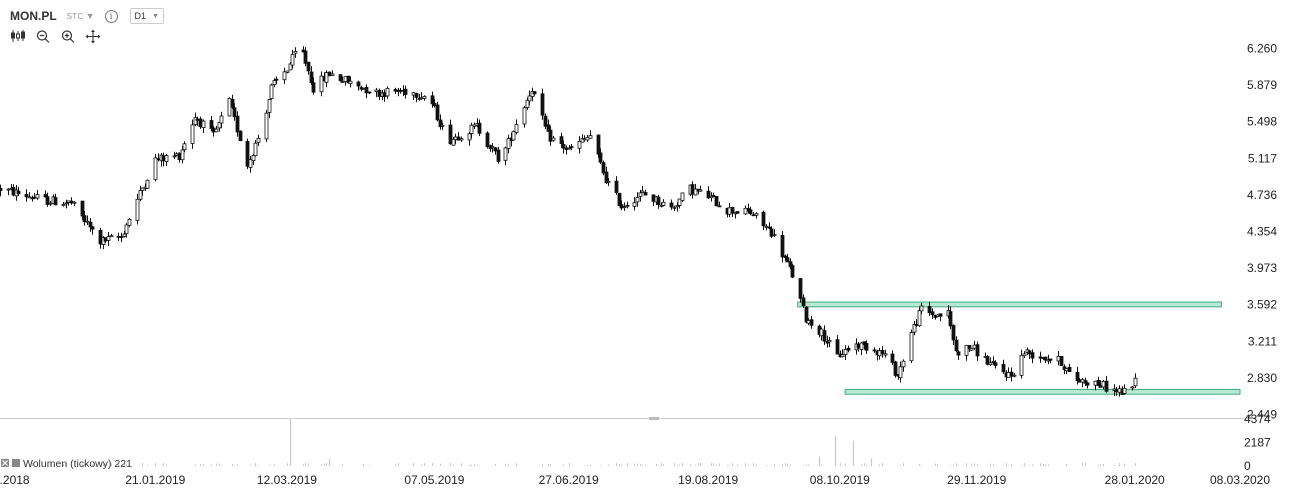 Image resolution: width=1296 pixels, height=492 pixels. What do you see at coordinates (18, 36) in the screenshot?
I see `candlestick-type-icon` at bounding box center [18, 36].